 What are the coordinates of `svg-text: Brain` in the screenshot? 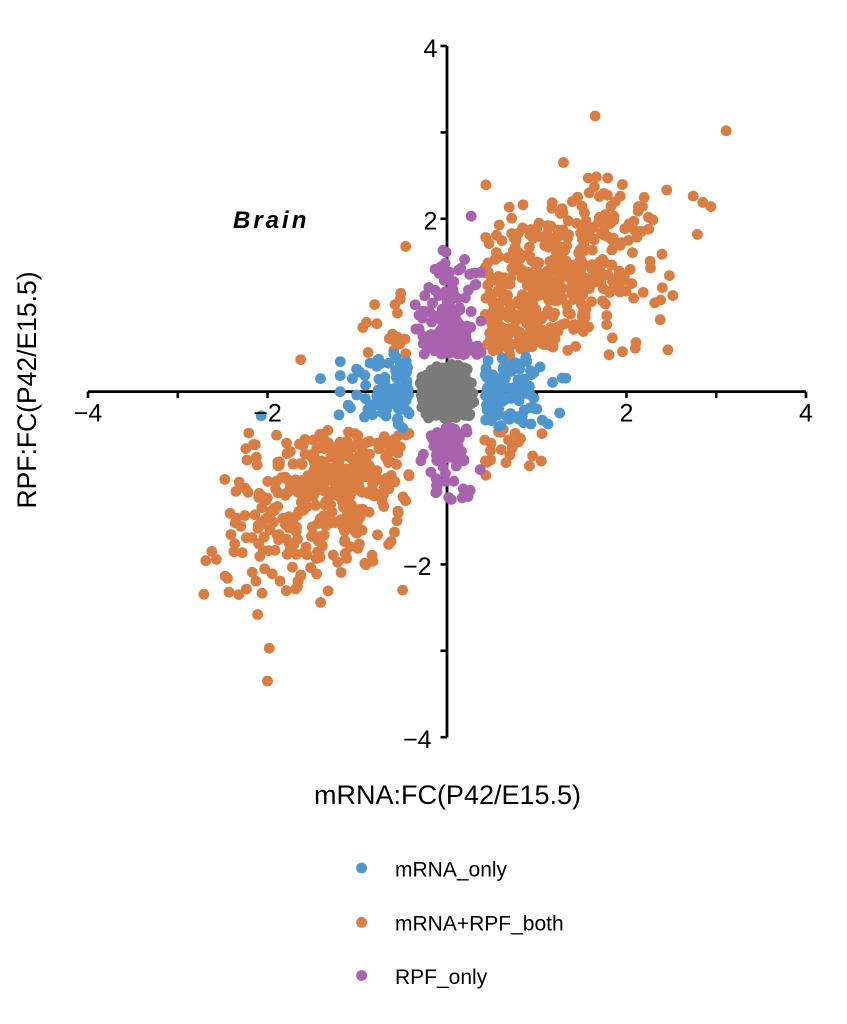 It's located at (271, 220).